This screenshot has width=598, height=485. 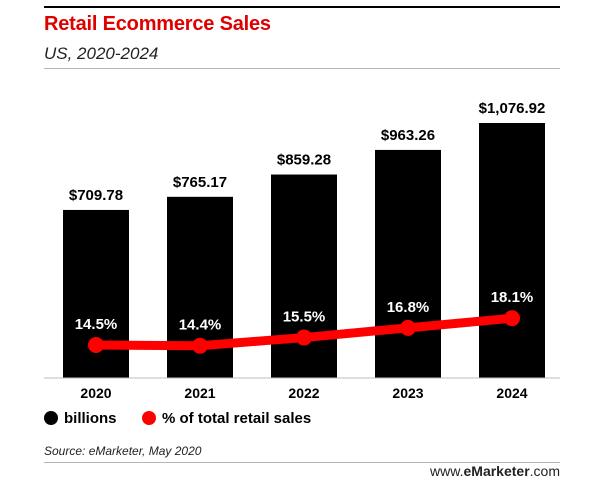 What do you see at coordinates (408, 135) in the screenshot?
I see `bar-value-label-2023: $963.26` at bounding box center [408, 135].